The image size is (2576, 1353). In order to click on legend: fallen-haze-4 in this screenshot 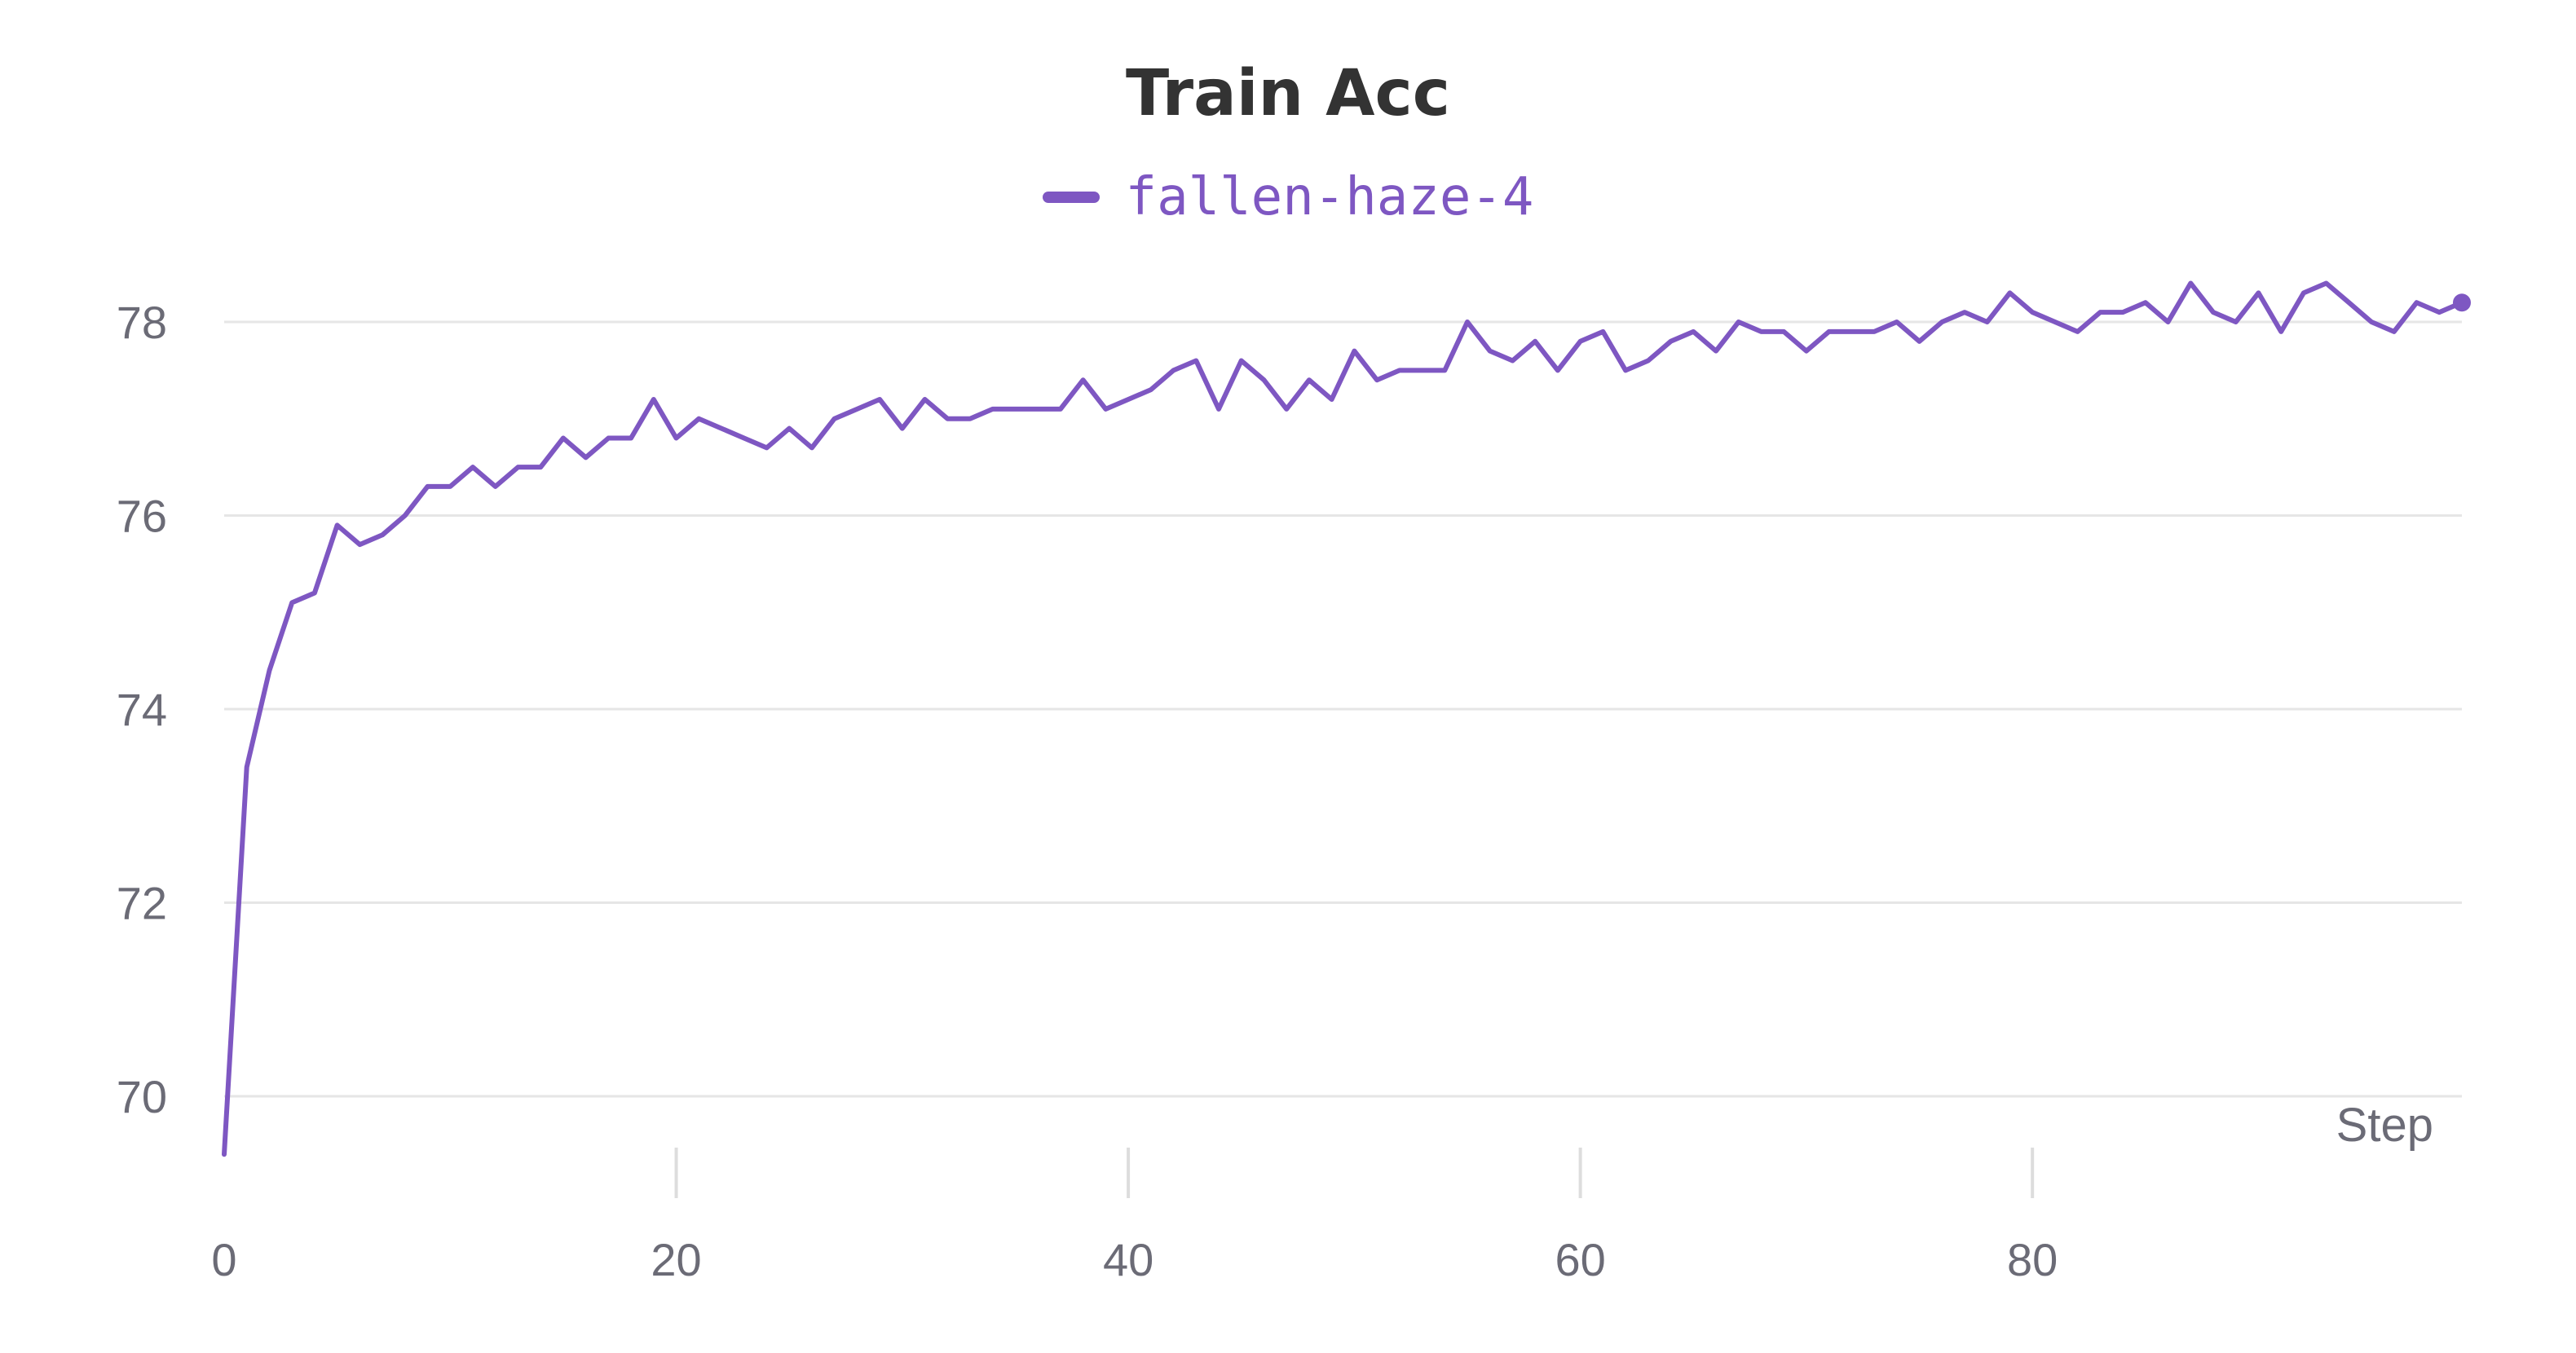, I will do `click(1288, 197)`.